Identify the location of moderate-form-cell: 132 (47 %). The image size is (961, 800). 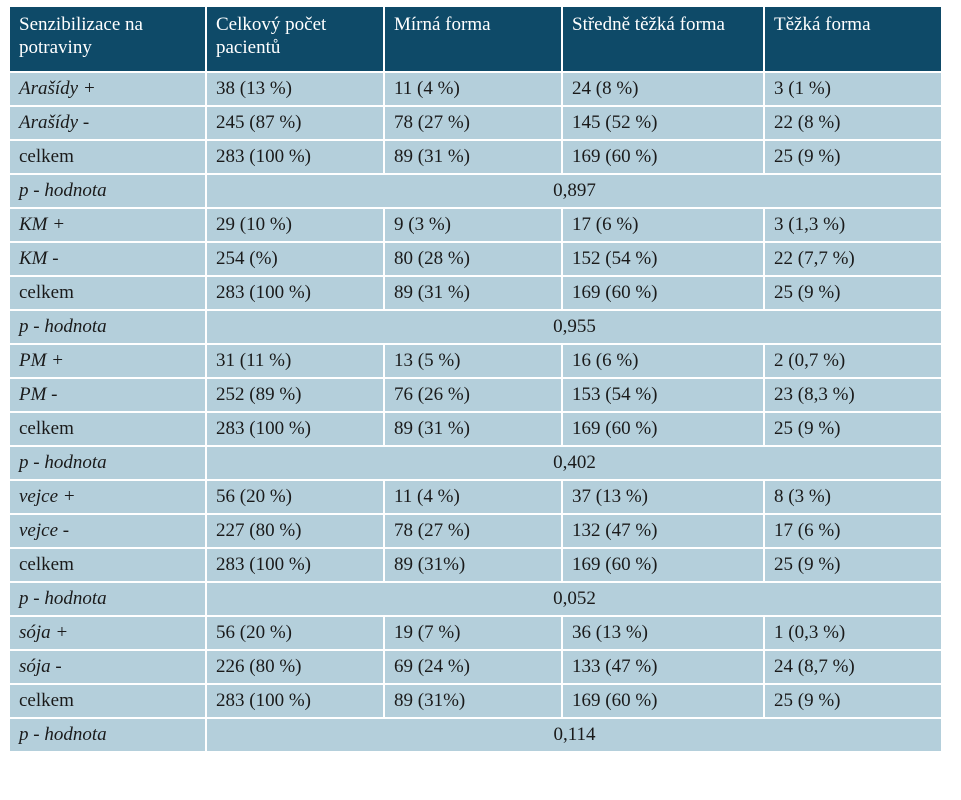
(663, 531).